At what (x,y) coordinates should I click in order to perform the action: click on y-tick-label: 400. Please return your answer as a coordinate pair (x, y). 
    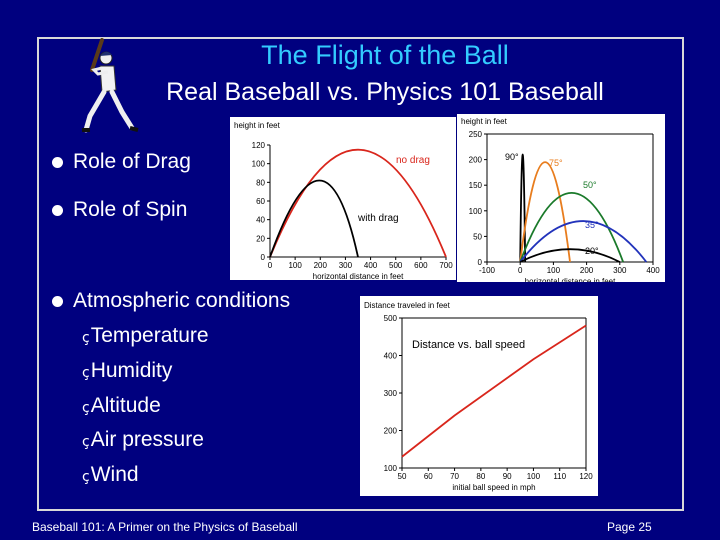
    Looking at the image, I should click on (391, 356).